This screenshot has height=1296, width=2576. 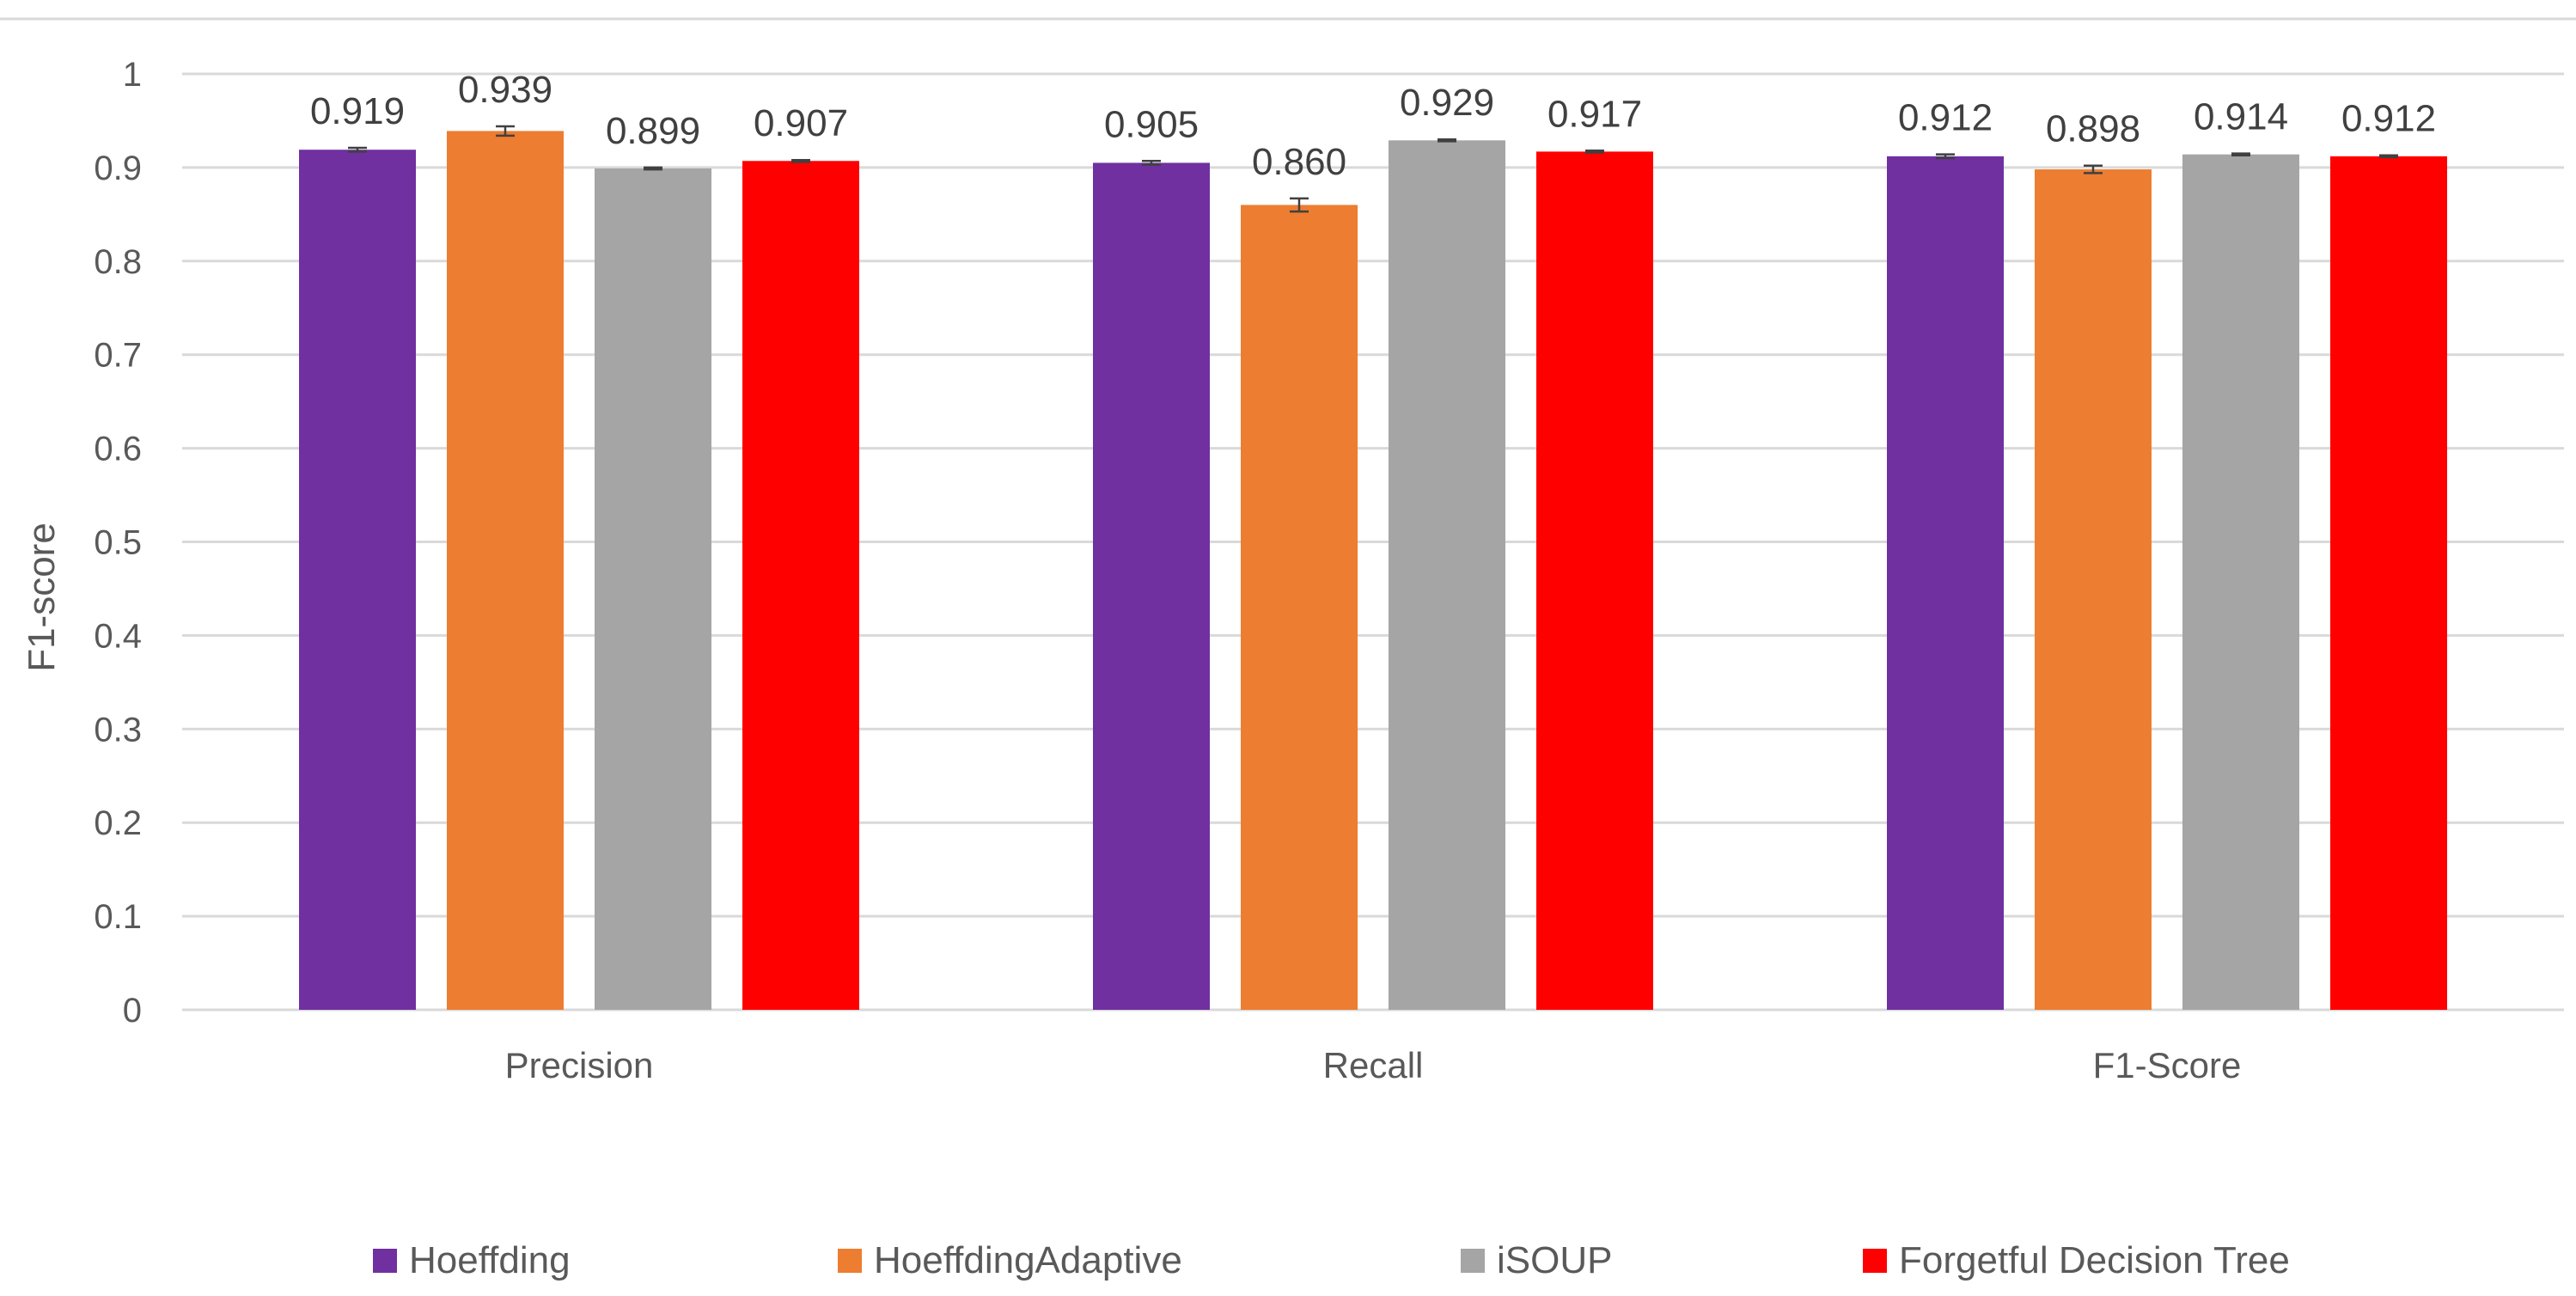 What do you see at coordinates (2093, 129) in the screenshot?
I see `data-label: 0.898` at bounding box center [2093, 129].